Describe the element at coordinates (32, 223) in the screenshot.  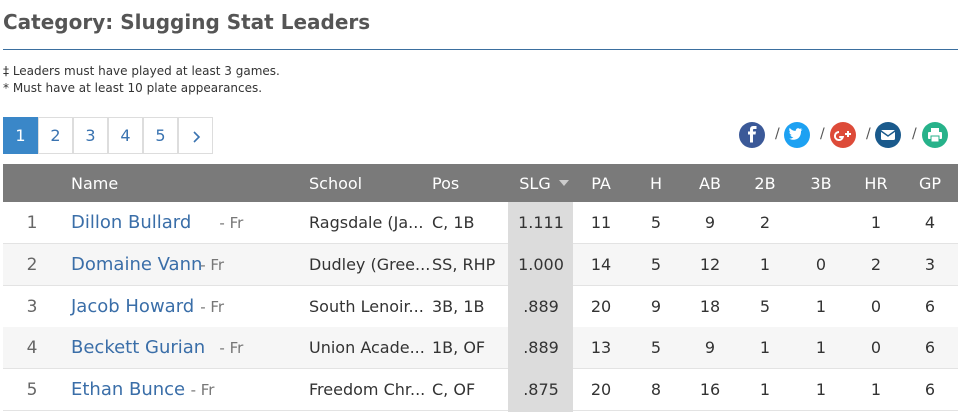
I see `rank: 1` at that location.